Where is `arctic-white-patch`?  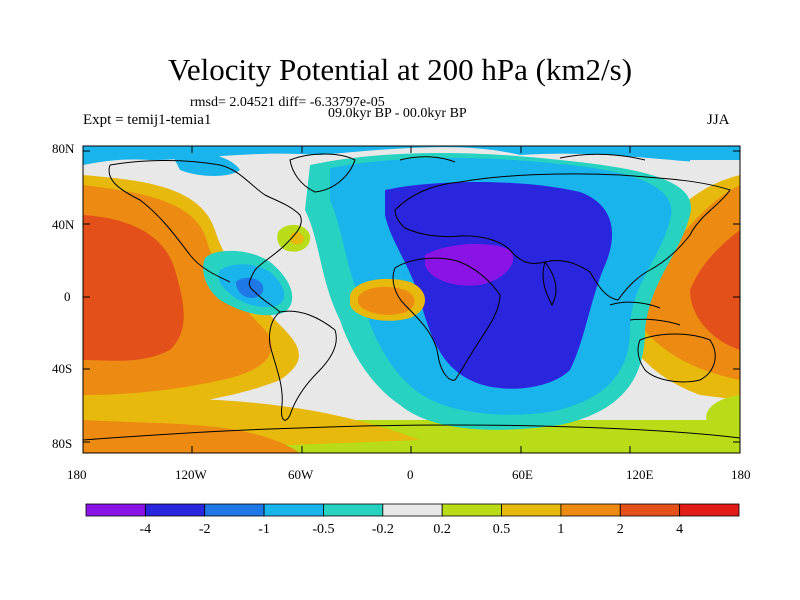
arctic-white-patch is located at coordinates (715, 168).